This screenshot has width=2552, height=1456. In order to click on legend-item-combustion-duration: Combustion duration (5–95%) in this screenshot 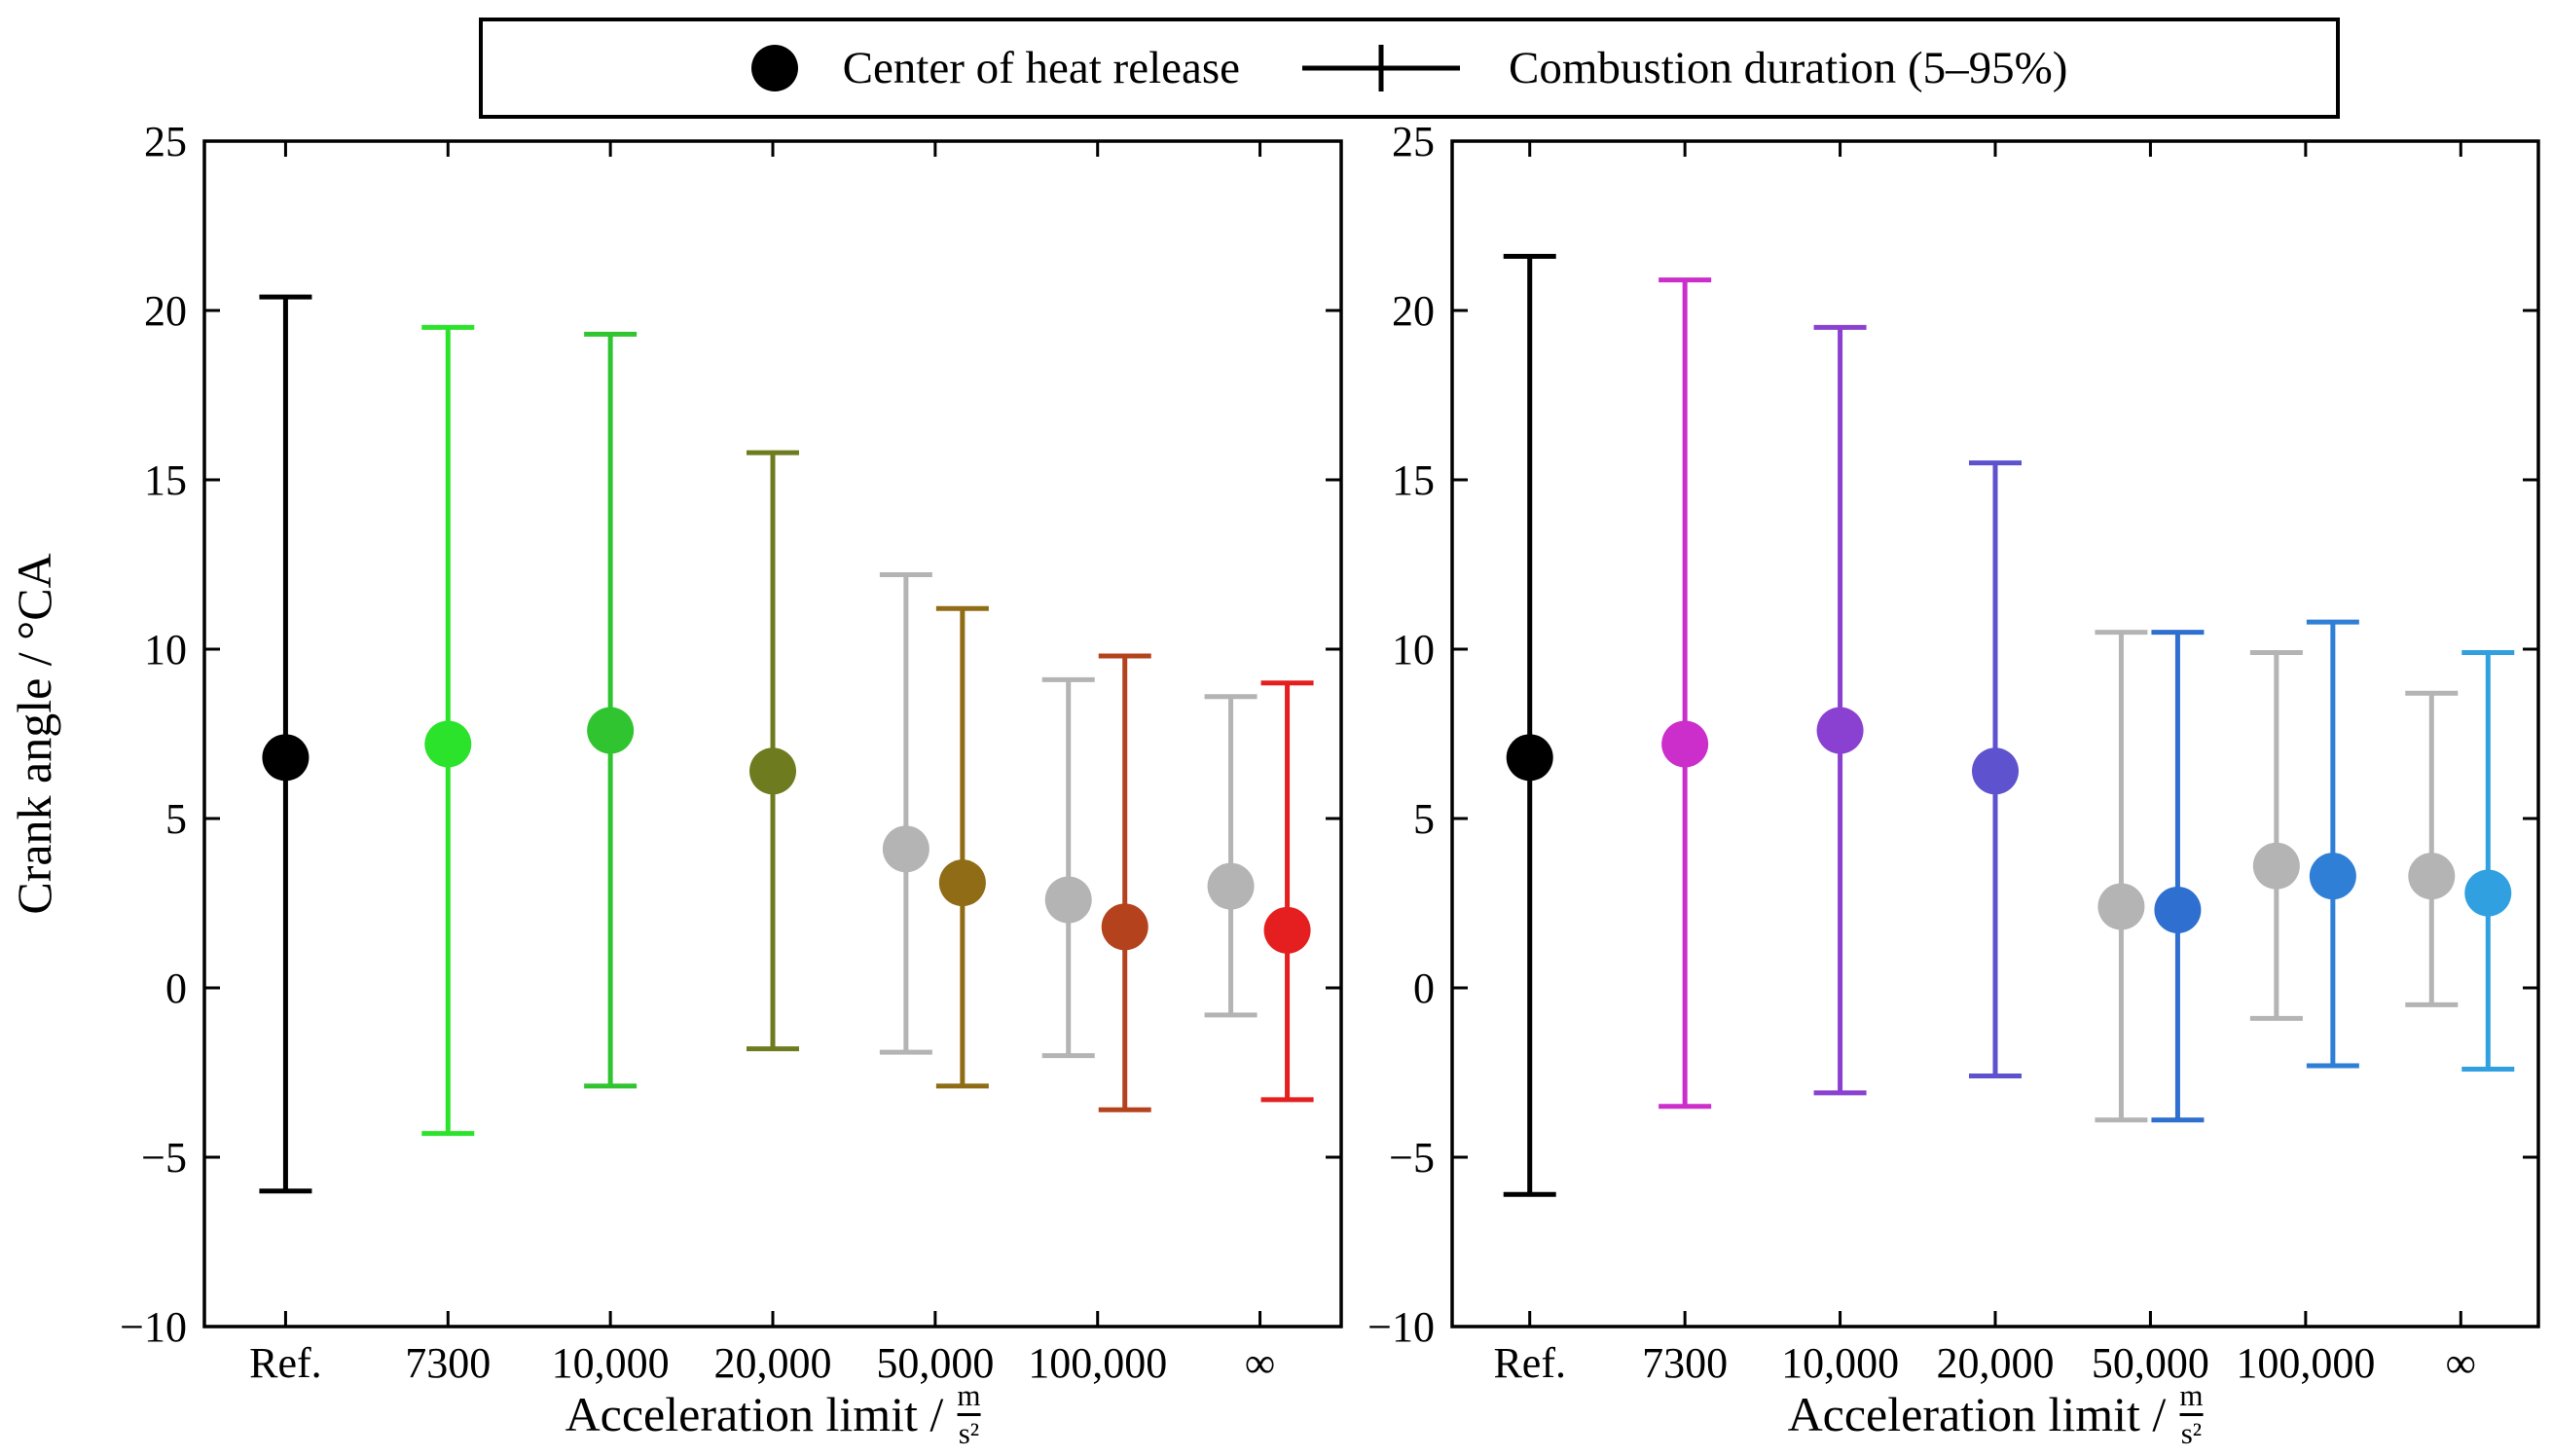, I will do `click(1683, 68)`.